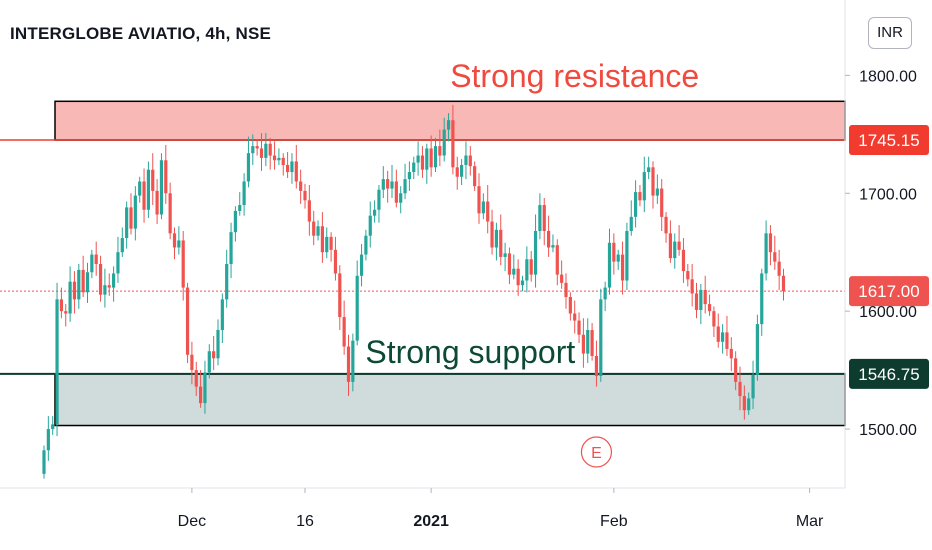 The width and height of the screenshot is (932, 550). I want to click on x-tick-label: Mar, so click(810, 521).